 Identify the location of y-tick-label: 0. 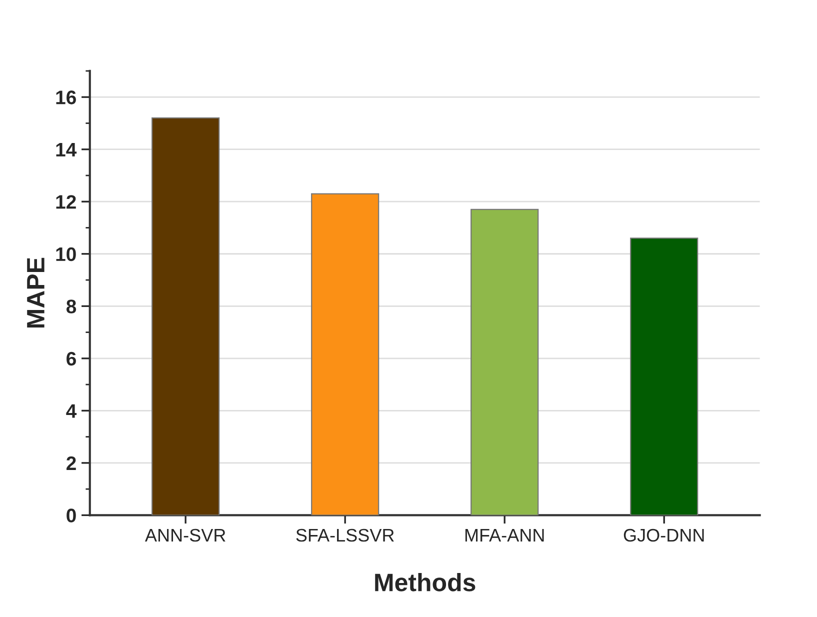
(71, 515).